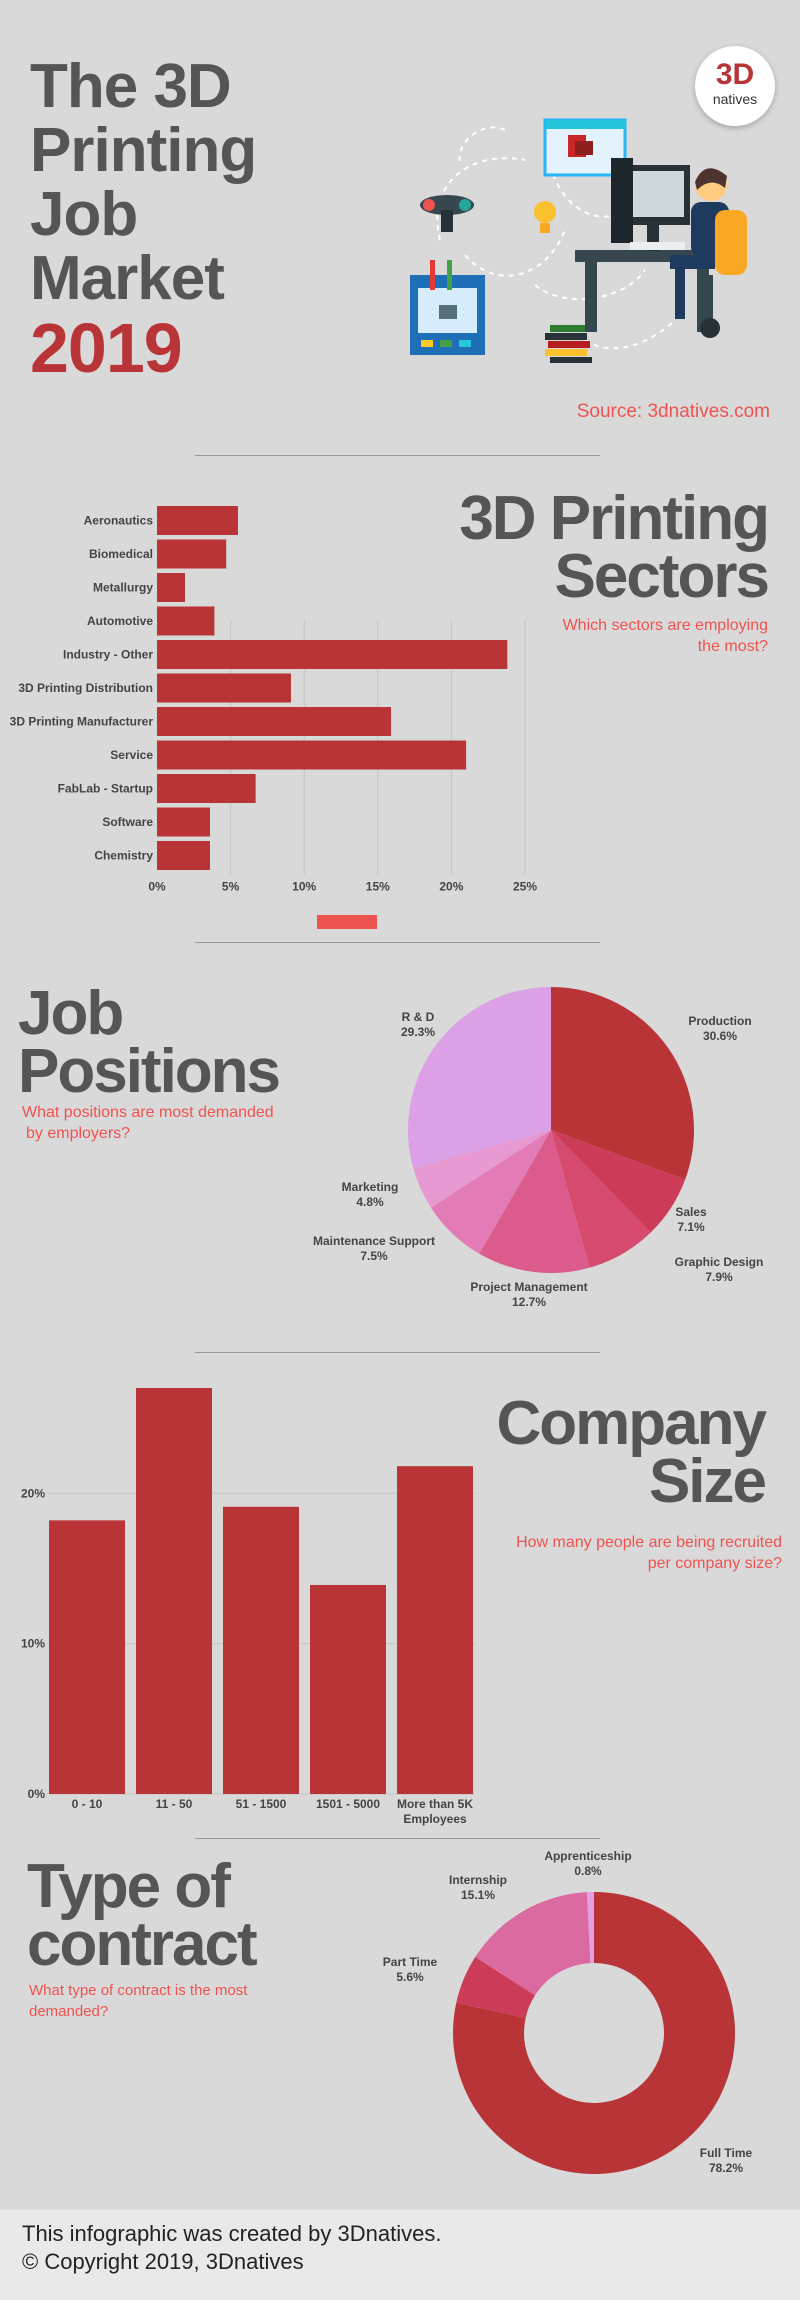  Describe the element at coordinates (142, 1944) in the screenshot. I see `heading-line: contract` at that location.